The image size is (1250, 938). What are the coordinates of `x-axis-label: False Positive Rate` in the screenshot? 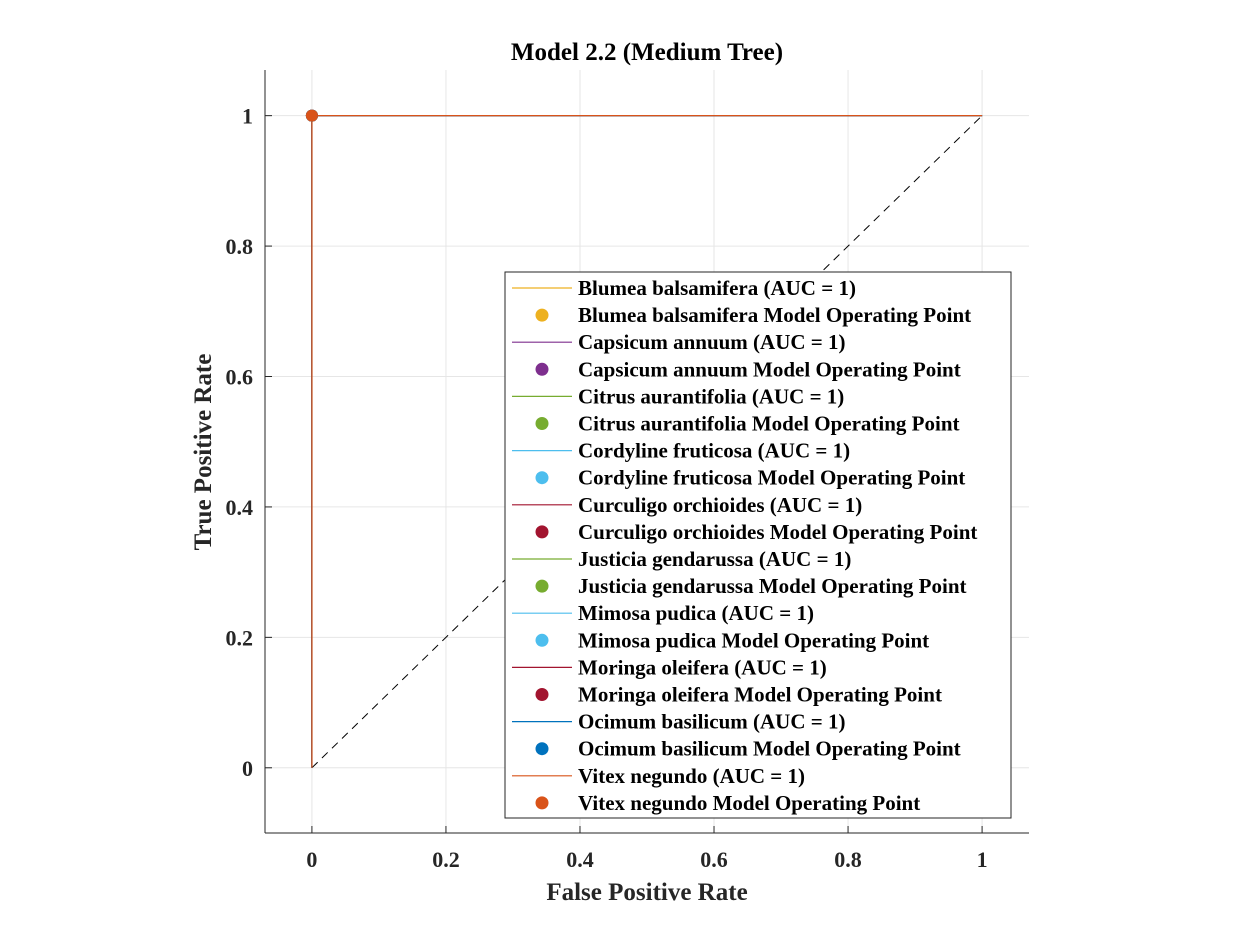 It's located at (646, 892).